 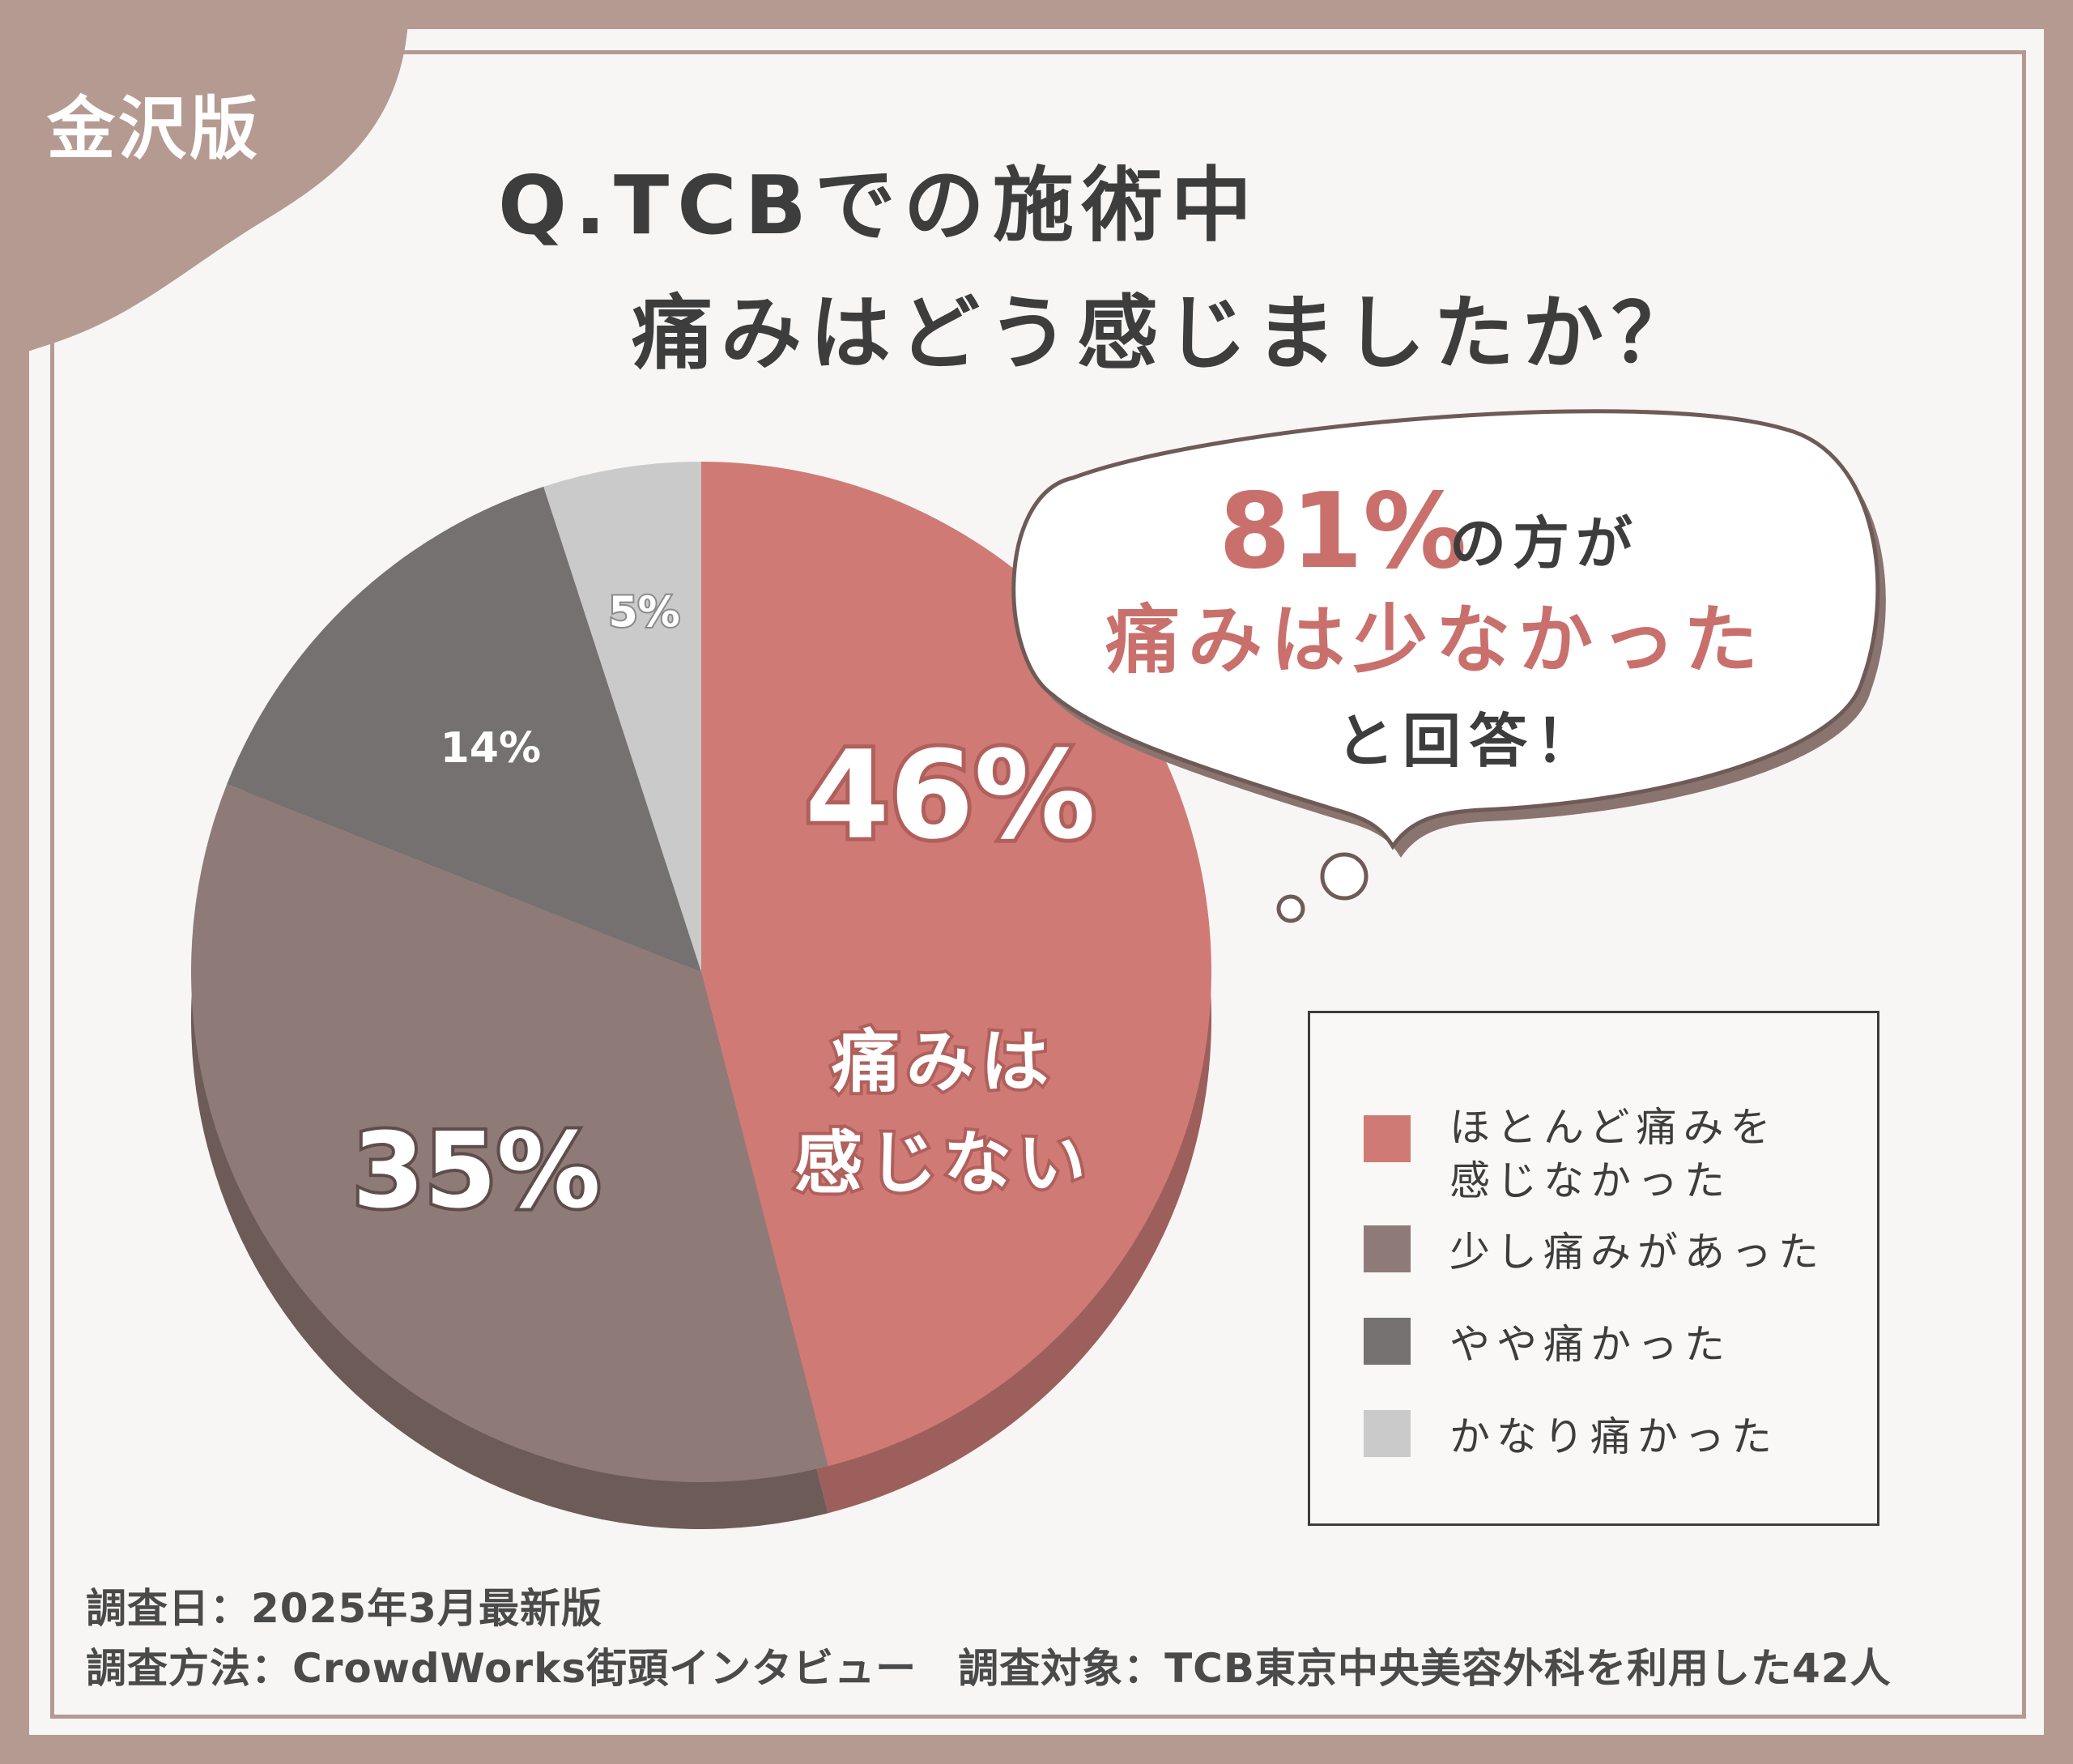 I want to click on question-title-line2: 痛みはどう感じましたか？, so click(x=1167, y=333).